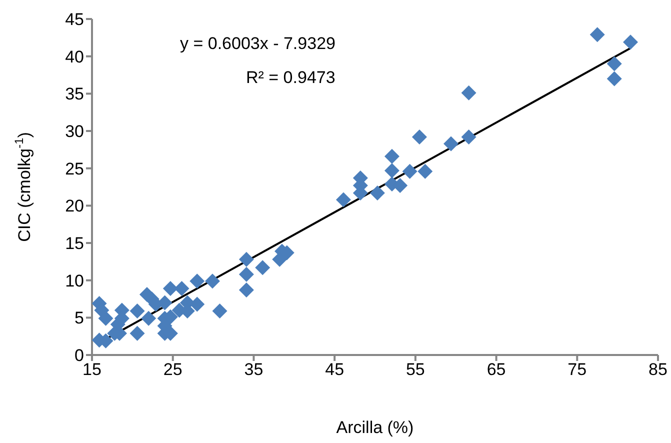  Describe the element at coordinates (74, 20) in the screenshot. I see `y-tick-label: 45` at that location.